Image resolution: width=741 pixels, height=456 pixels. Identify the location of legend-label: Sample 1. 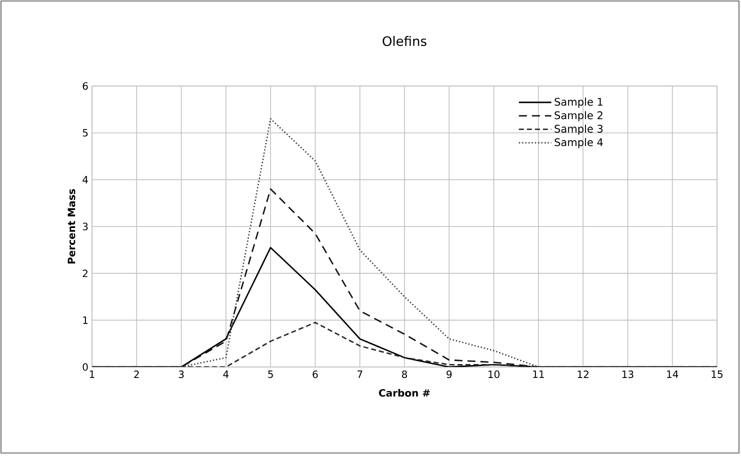
(578, 103).